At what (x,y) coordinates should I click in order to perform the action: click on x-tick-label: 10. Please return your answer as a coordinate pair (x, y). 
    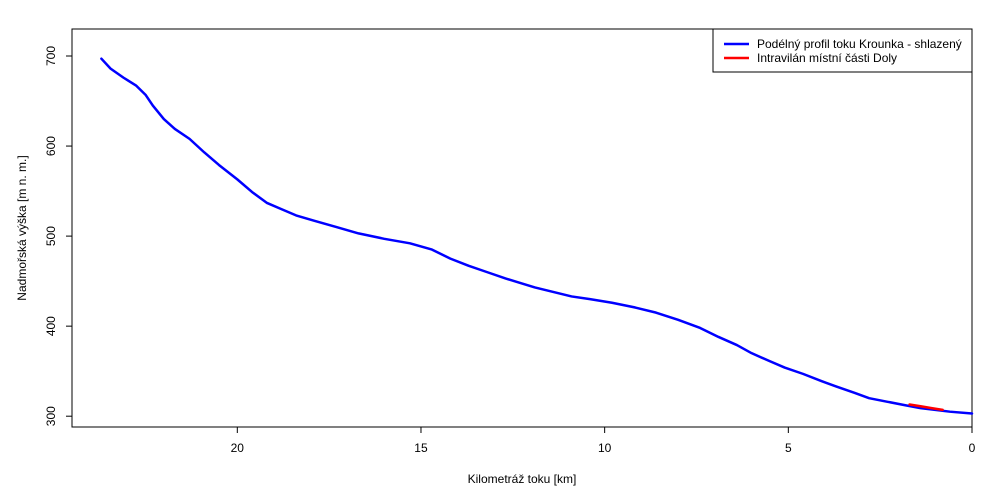
    Looking at the image, I should click on (605, 448).